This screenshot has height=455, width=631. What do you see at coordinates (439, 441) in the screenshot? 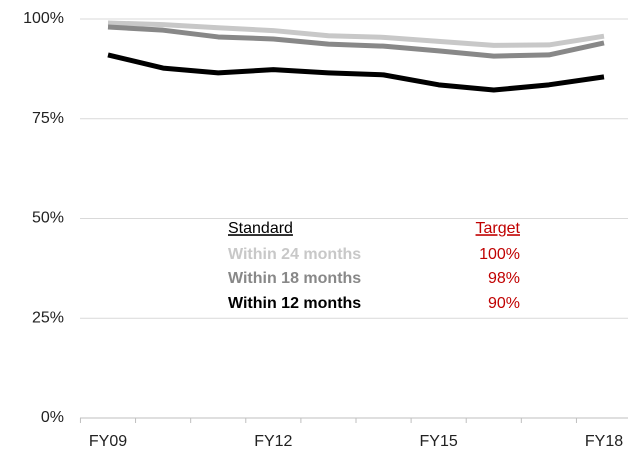
I see `x-tick-label: FY15` at bounding box center [439, 441].